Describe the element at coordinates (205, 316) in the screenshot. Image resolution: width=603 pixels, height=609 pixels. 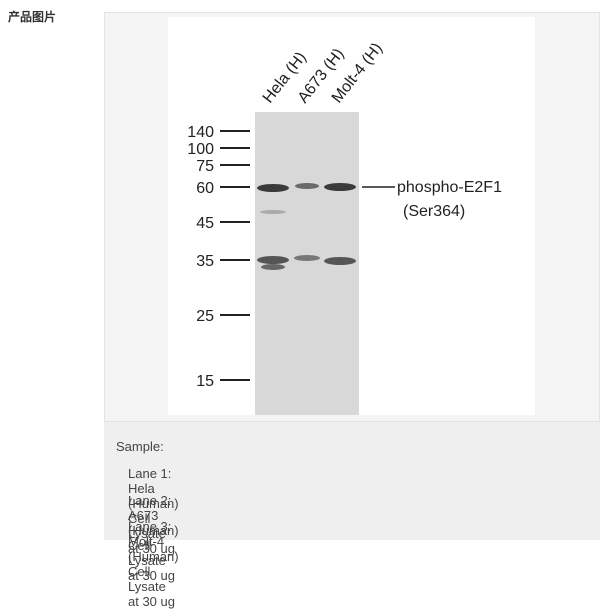
I see `marker-label: 25` at that location.